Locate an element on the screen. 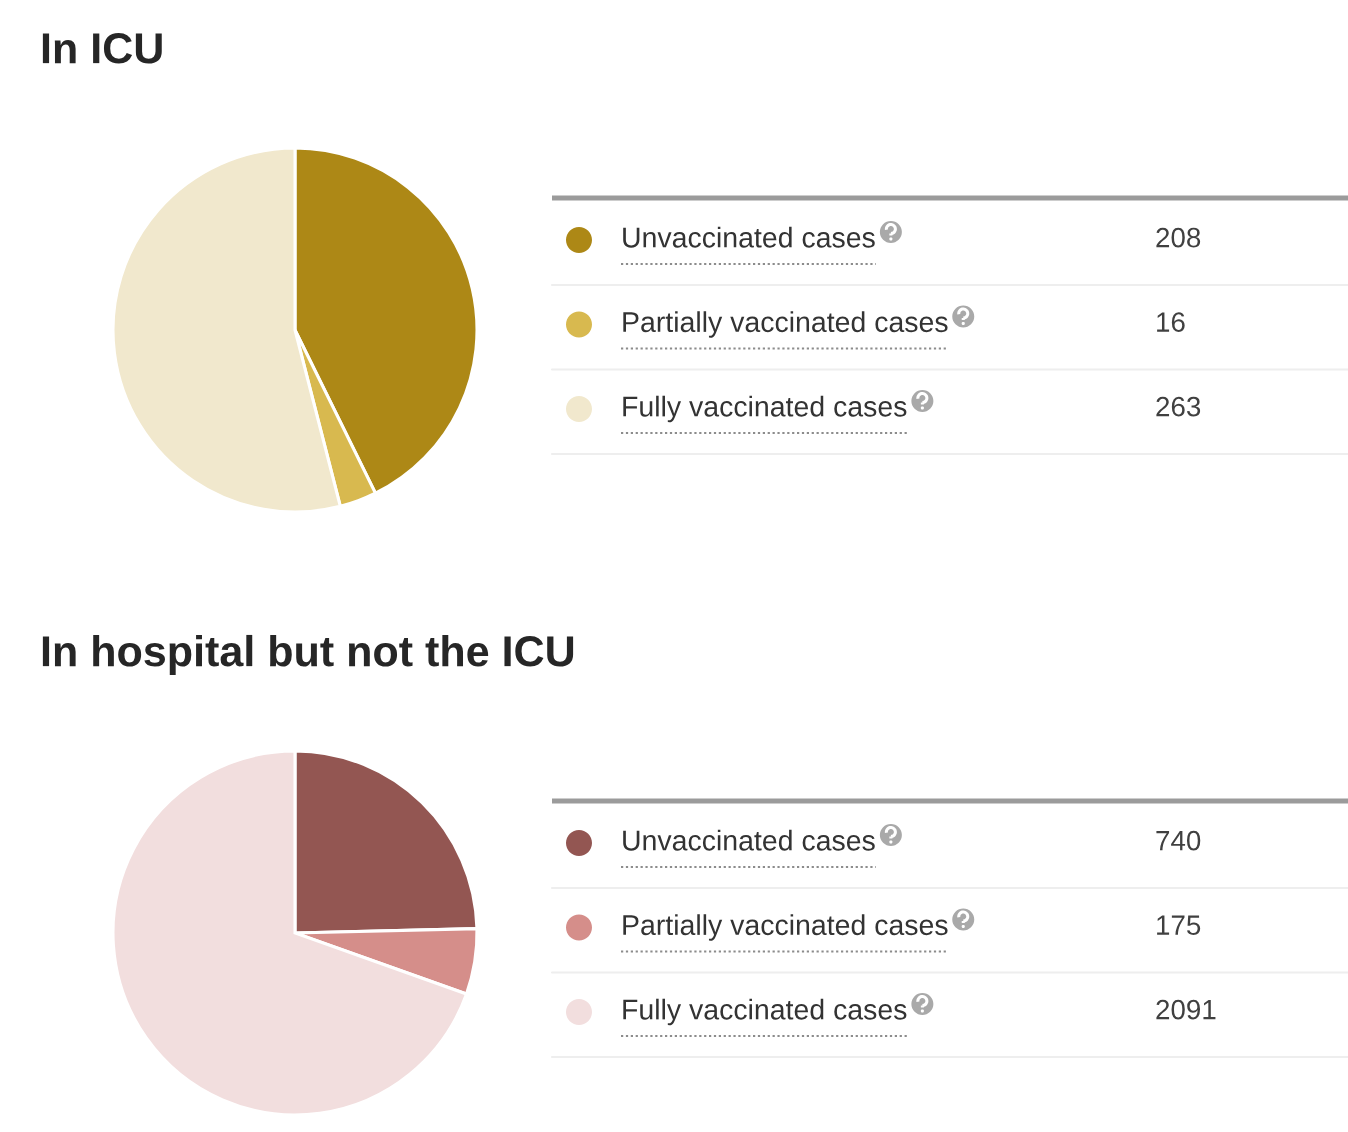 This screenshot has width=1348, height=1132. chart-title: In ICU is located at coordinates (102, 48).